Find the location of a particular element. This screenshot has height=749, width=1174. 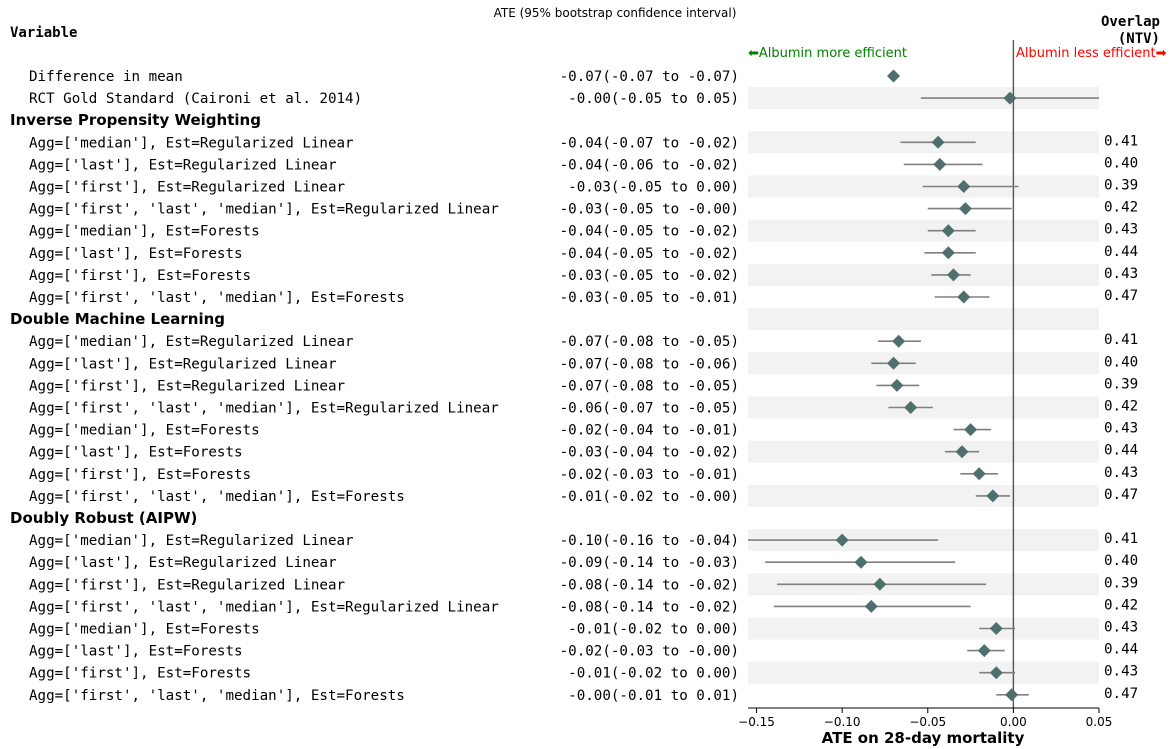

ci-text: -0.09(-0.14 to -0.03) is located at coordinates (649, 563).